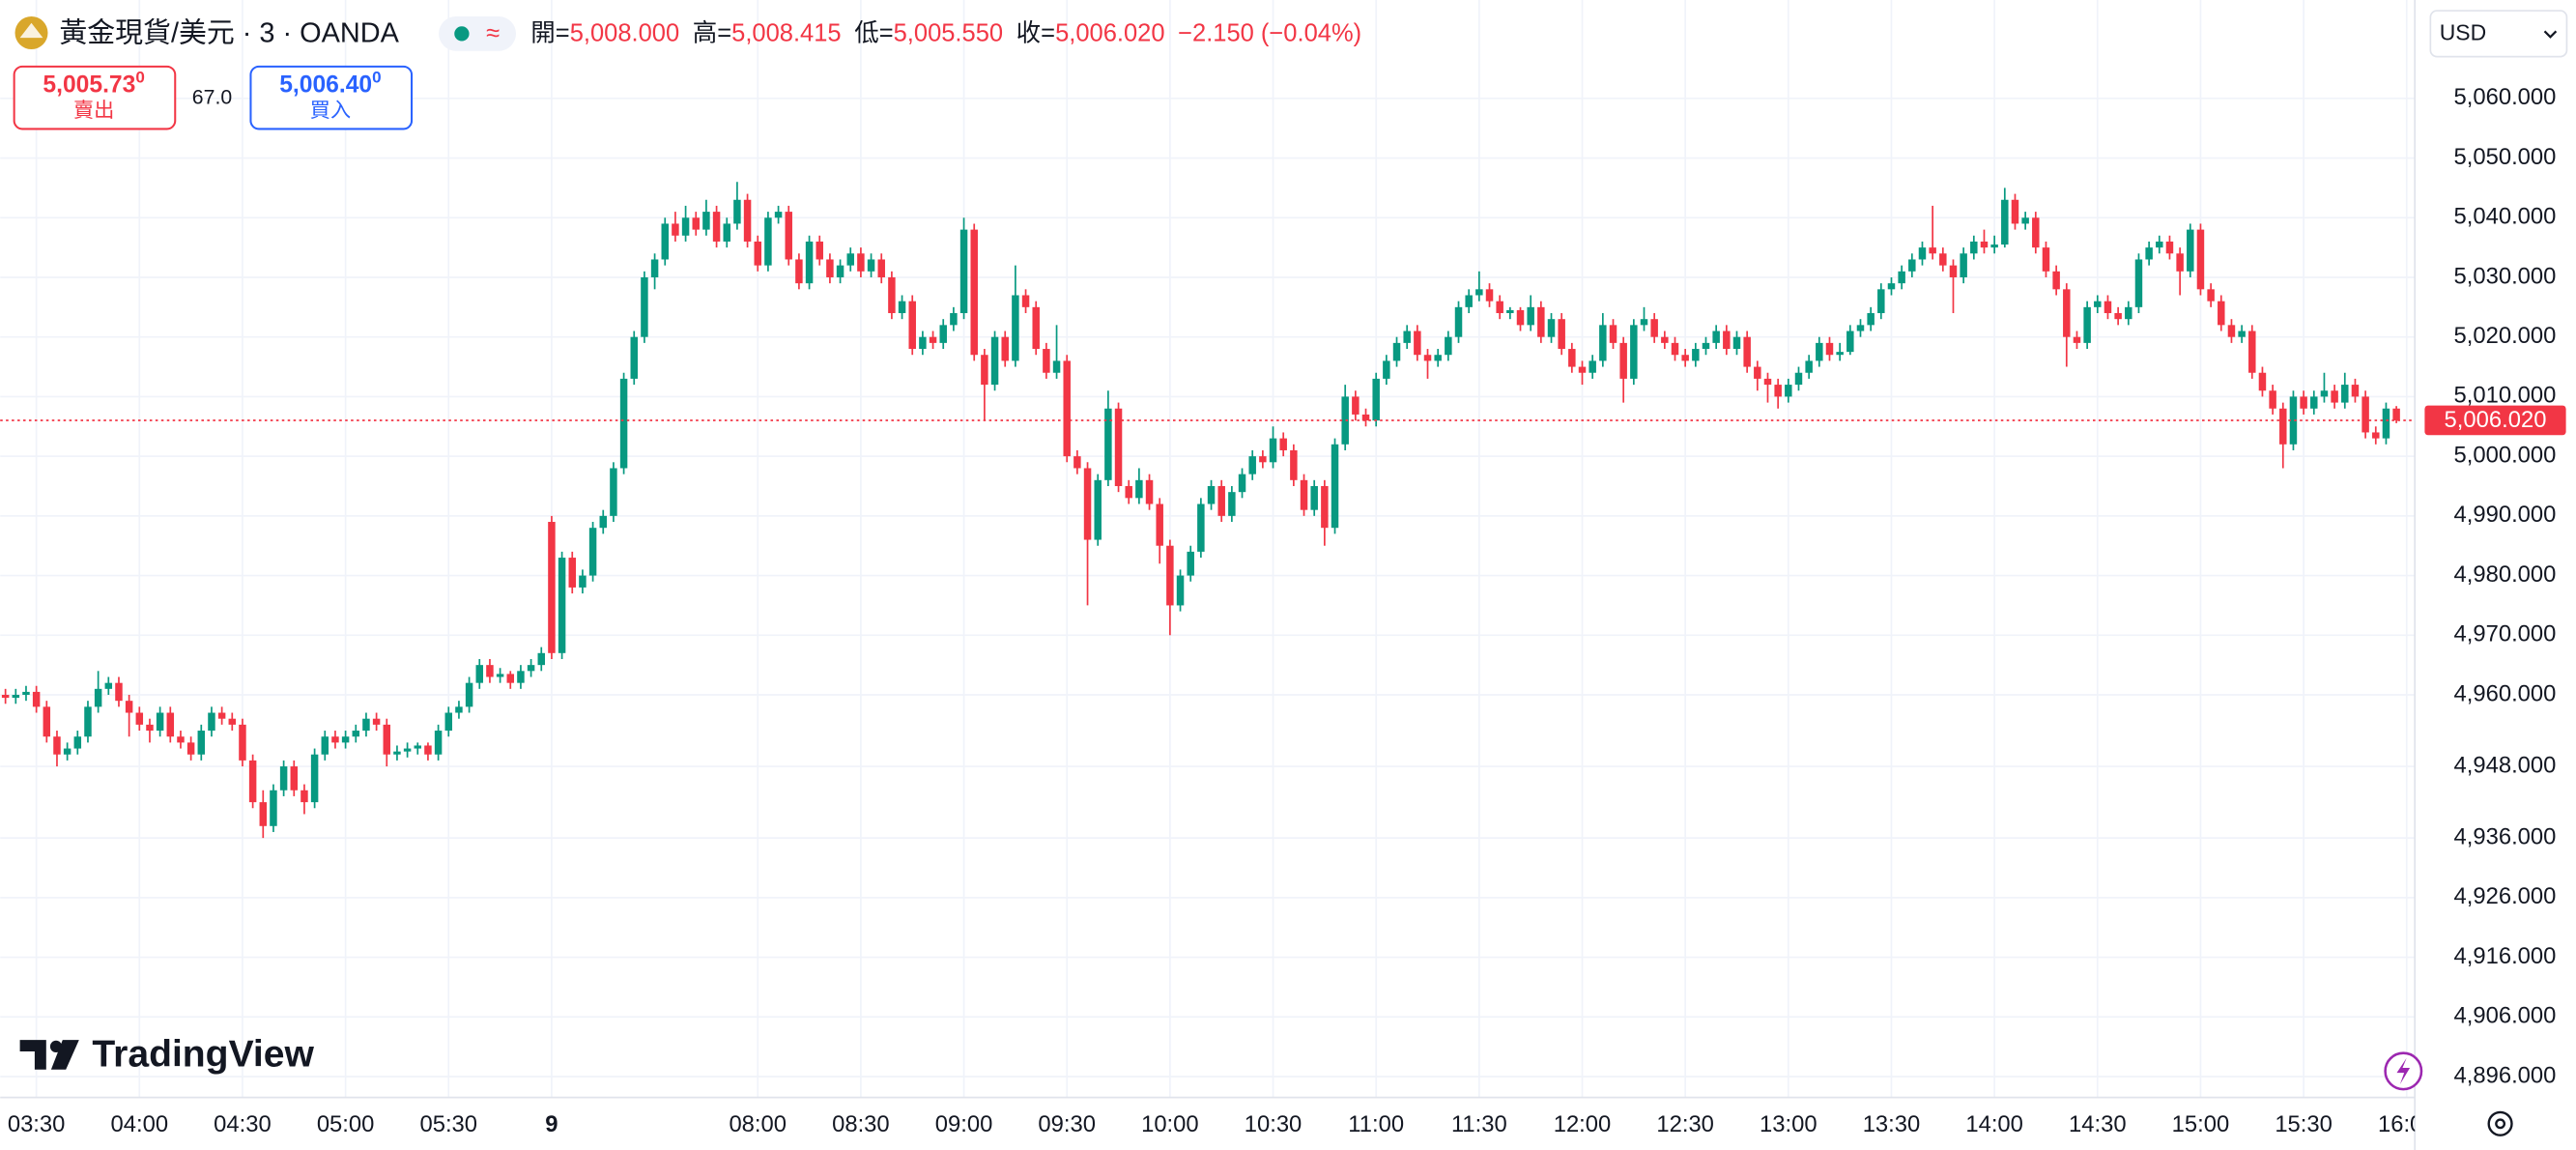 The image size is (2576, 1150). I want to click on y-tick-label: 4,936.000, so click(2506, 836).